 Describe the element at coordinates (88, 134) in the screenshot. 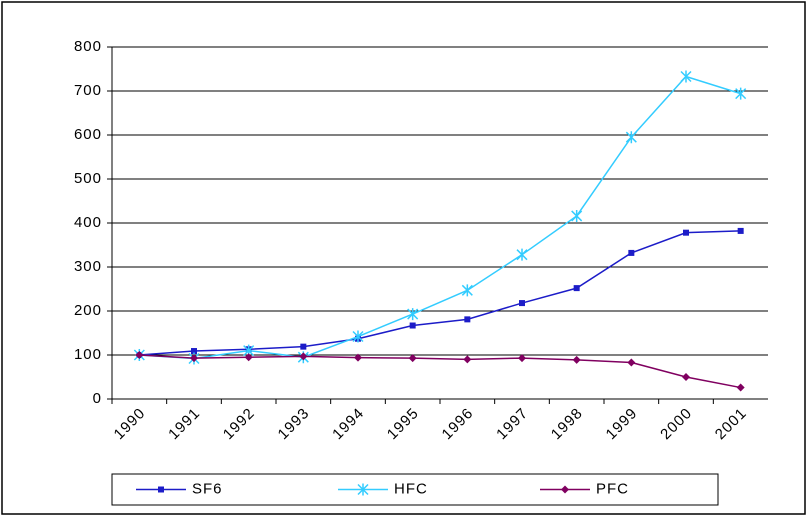

I see `y-tick-label: 600` at that location.